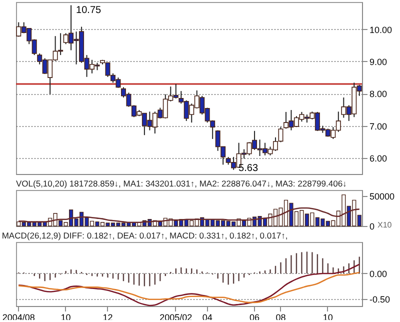 This screenshot has width=400, height=322. I want to click on chart-title: MACD(26,12,9) DIFF: 0.182↑, DEA: 0.017↑, MACD: 0.331↑, 0.182↑, 0.017↑,, so click(145, 235).